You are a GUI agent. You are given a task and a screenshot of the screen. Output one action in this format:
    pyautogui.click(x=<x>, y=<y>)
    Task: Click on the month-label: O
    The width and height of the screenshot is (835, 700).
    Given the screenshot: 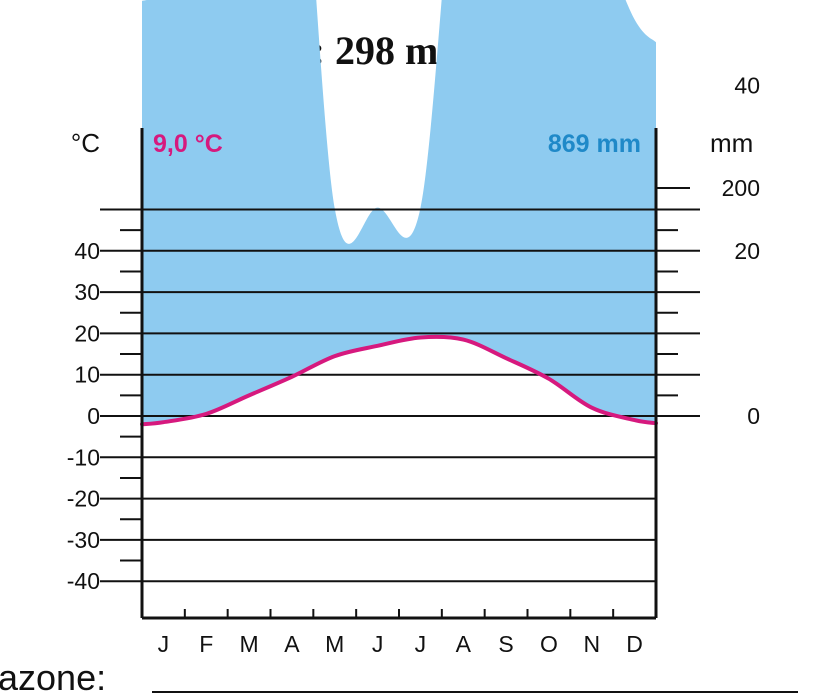 What is the action you would take?
    pyautogui.click(x=549, y=644)
    